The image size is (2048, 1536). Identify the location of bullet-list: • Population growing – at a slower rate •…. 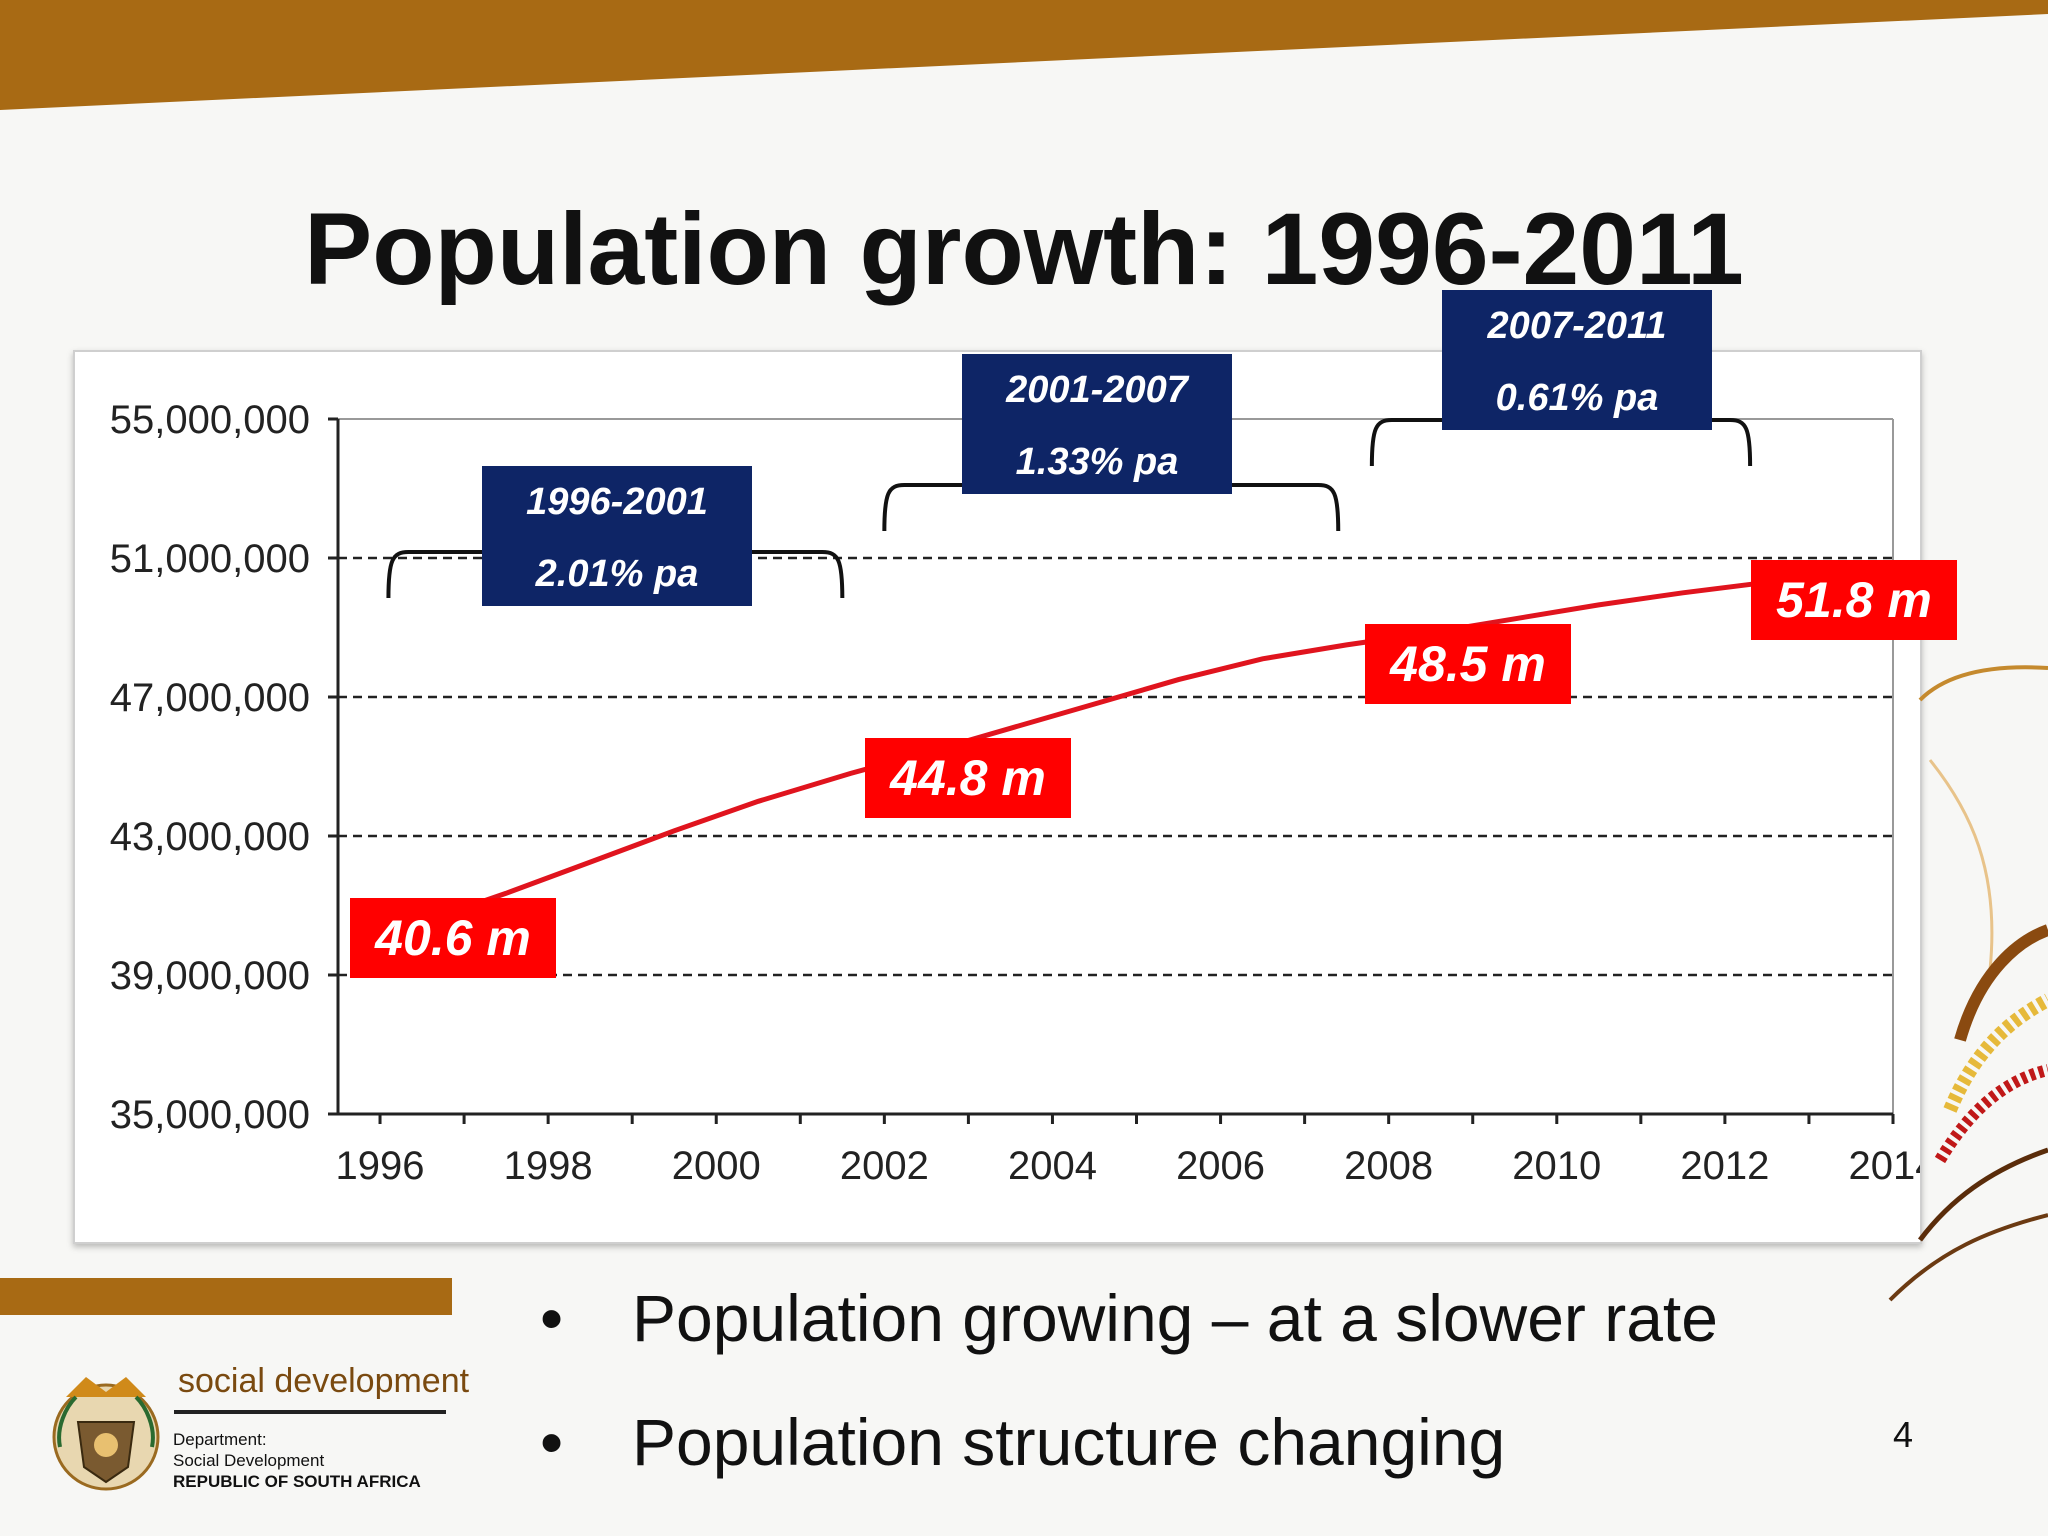
(1129, 1394).